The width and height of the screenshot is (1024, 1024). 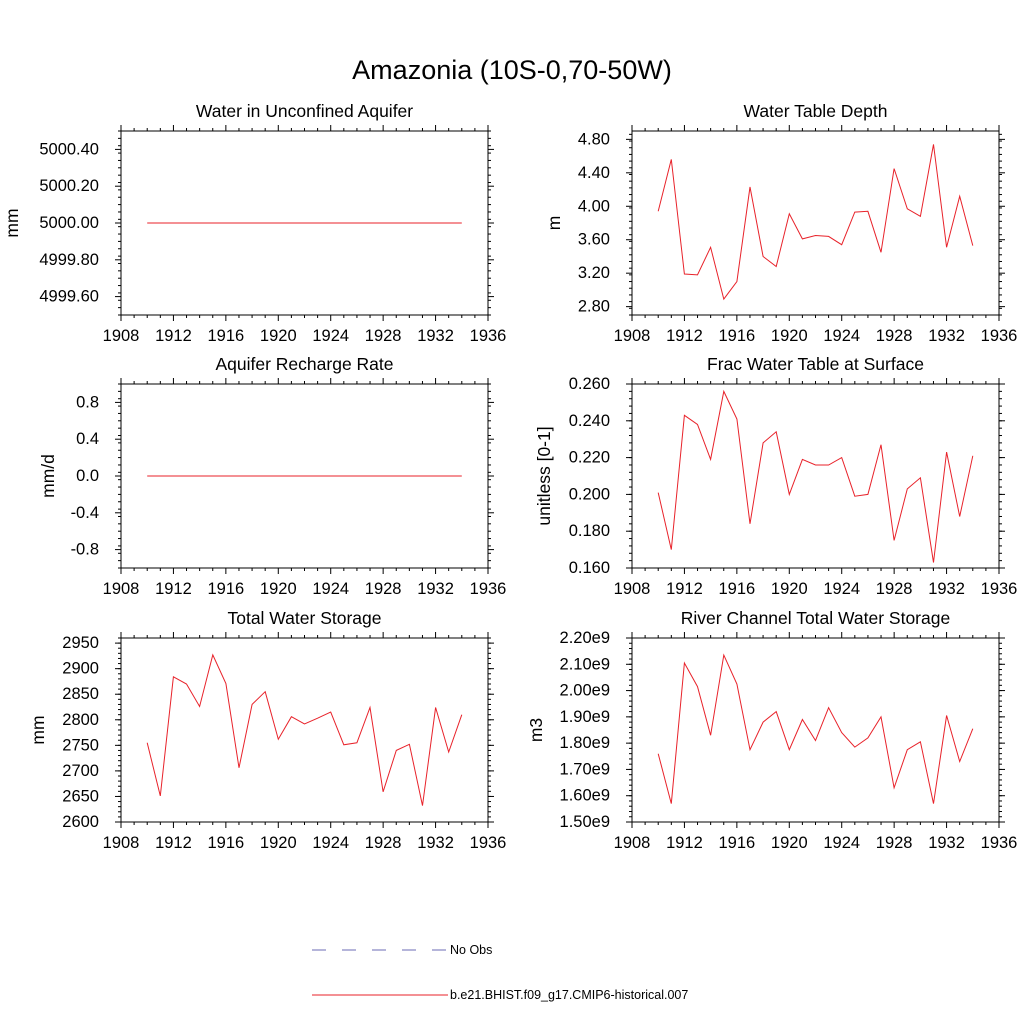 What do you see at coordinates (536, 730) in the screenshot?
I see `y-axis-label: m3` at bounding box center [536, 730].